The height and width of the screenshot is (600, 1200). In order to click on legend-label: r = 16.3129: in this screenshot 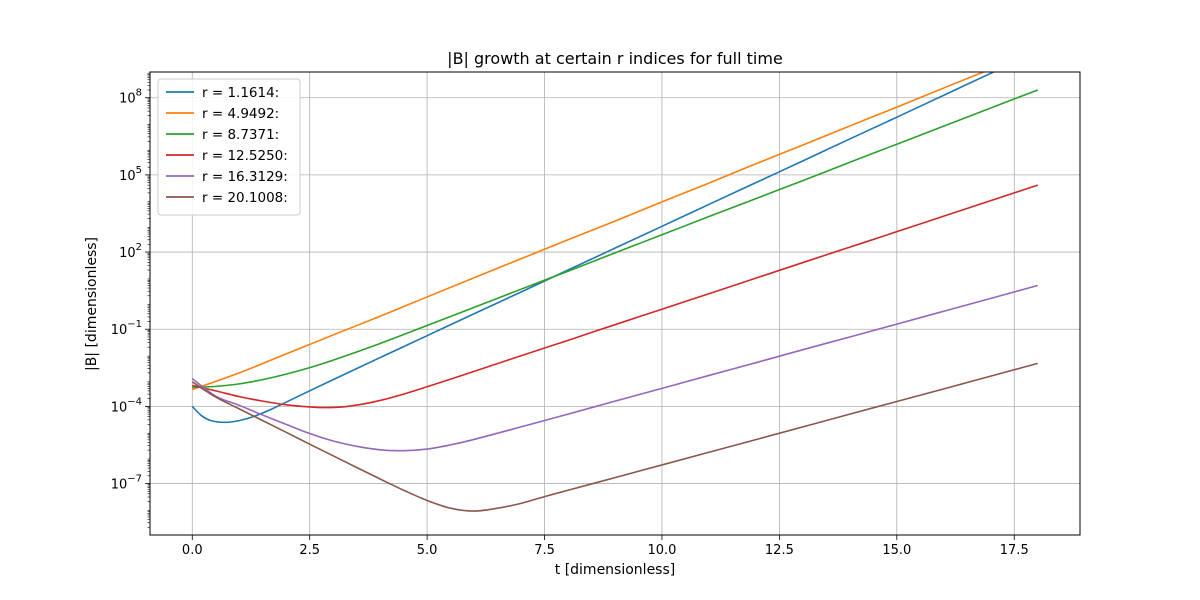, I will do `click(245, 177)`.